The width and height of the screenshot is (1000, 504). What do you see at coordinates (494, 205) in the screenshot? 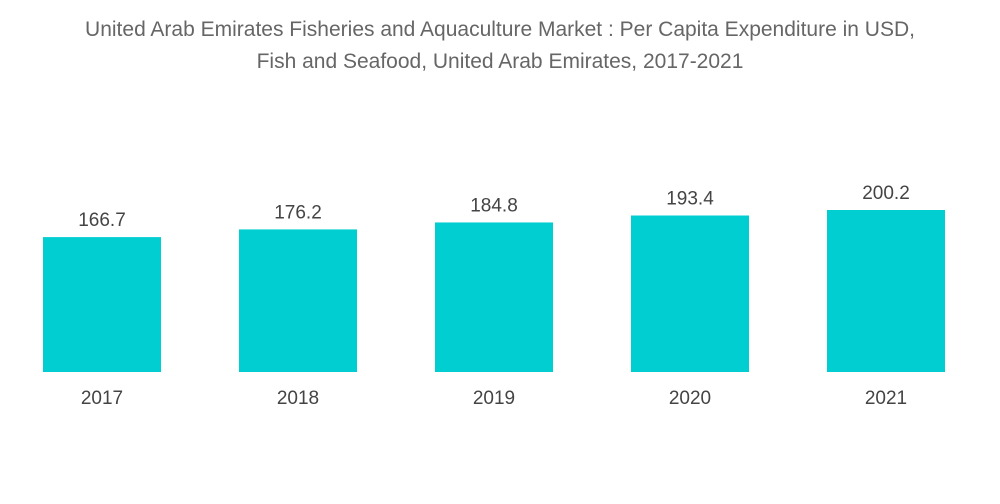
I see `value-label-2019: 184.8` at bounding box center [494, 205].